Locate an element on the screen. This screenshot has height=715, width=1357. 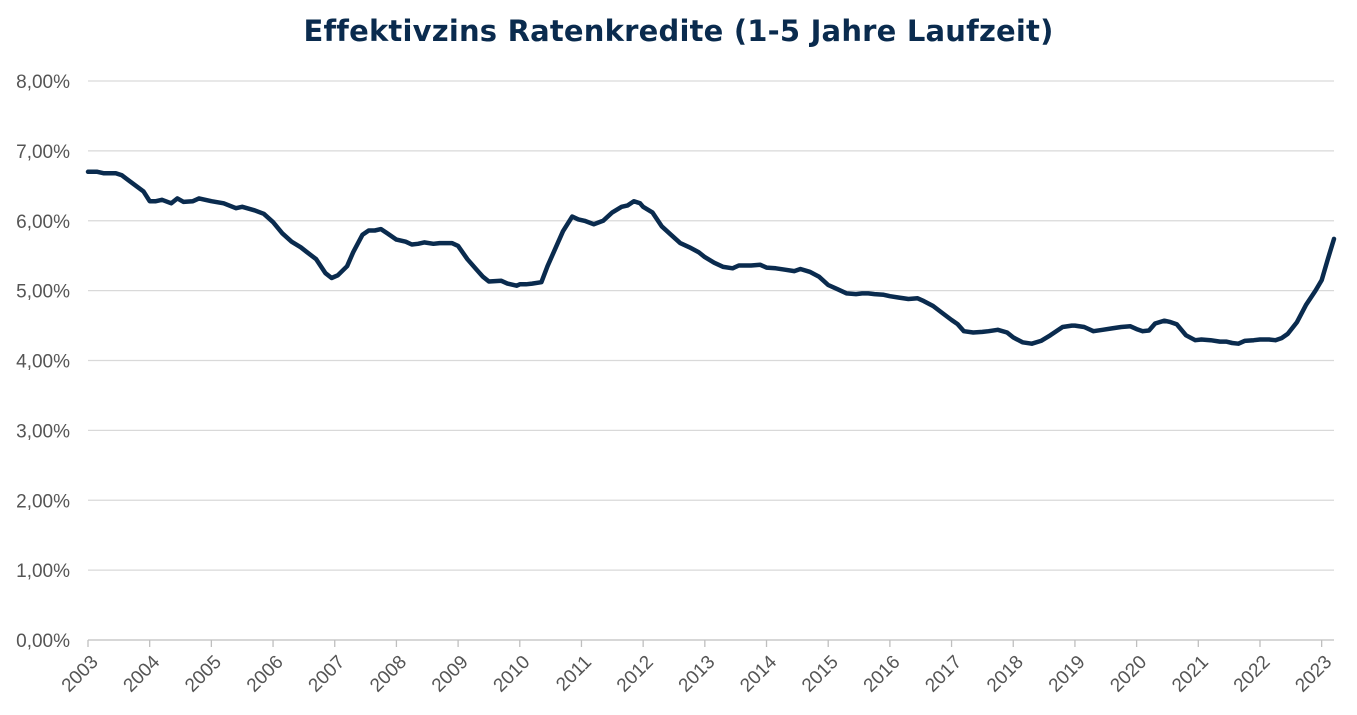
x-tick-label: 2008 is located at coordinates (388, 674).